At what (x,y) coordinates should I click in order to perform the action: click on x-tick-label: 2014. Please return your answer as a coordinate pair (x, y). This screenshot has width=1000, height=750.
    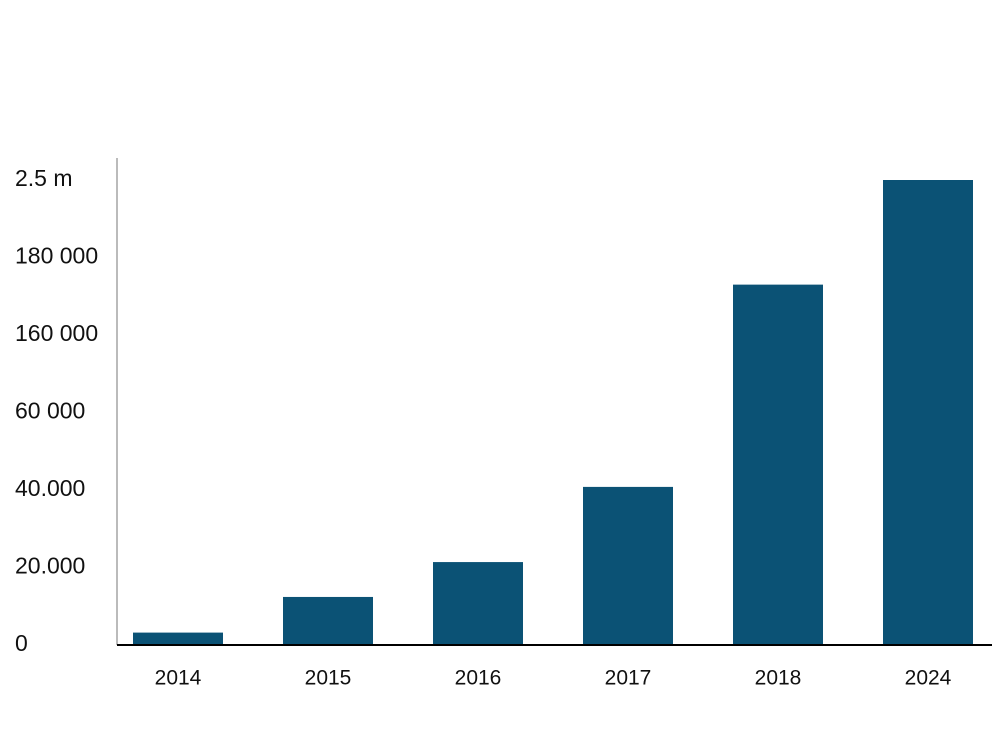
    Looking at the image, I should click on (178, 678).